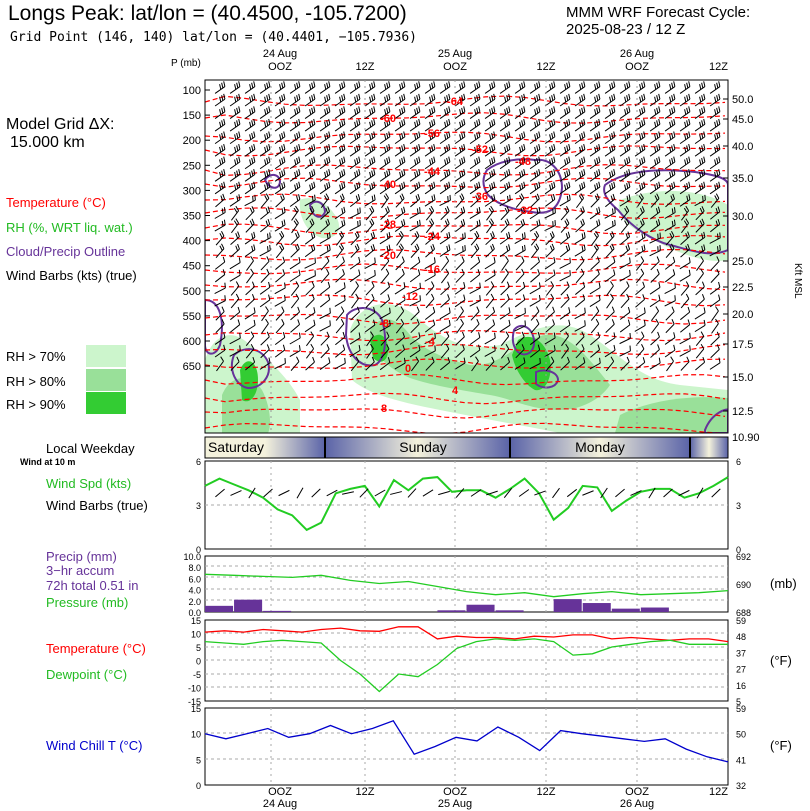 This screenshot has width=810, height=811. I want to click on pressure-tick-label: 200, so click(192, 141).